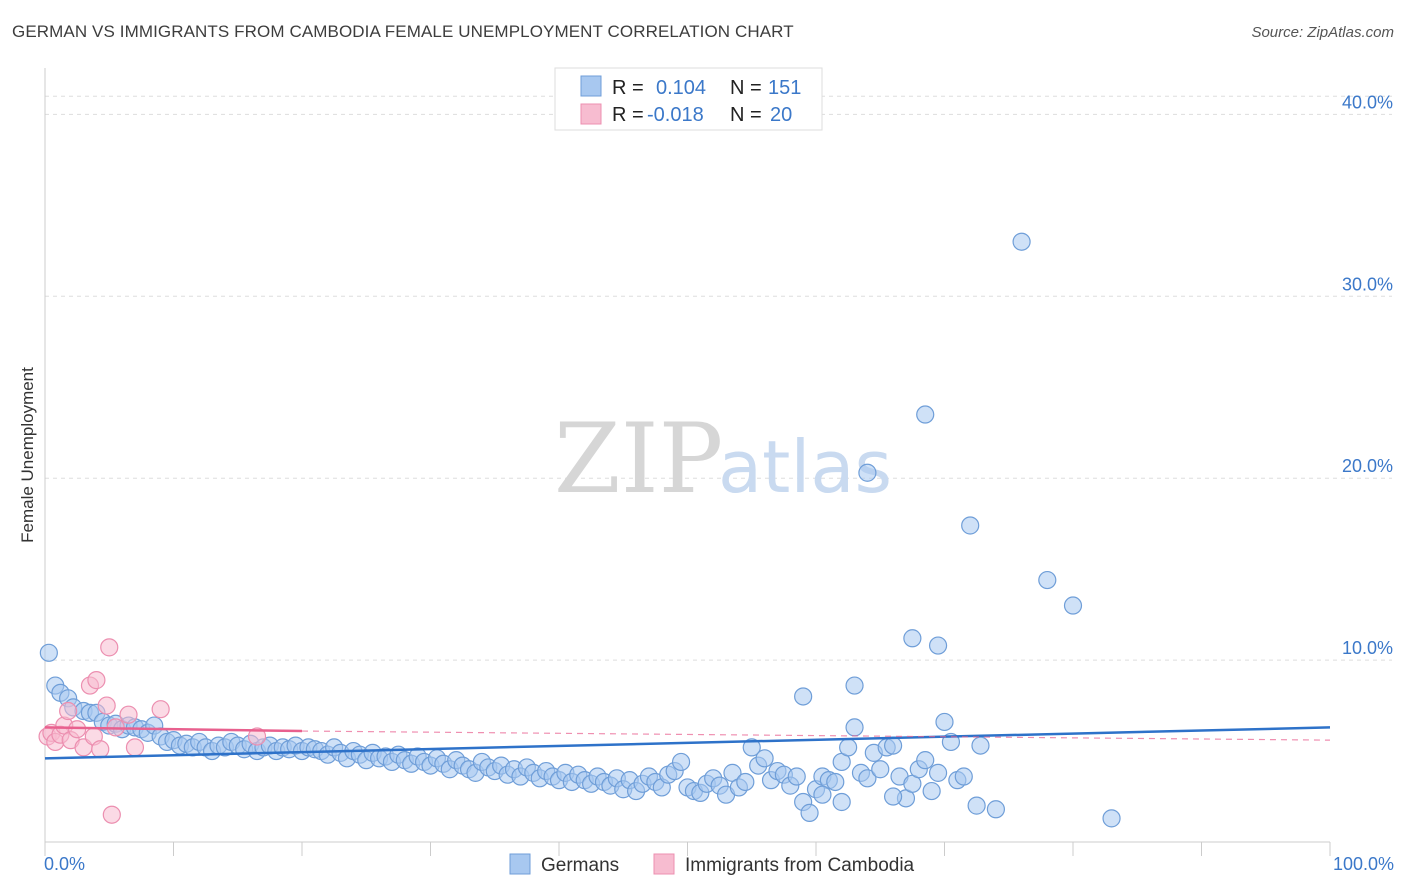 The width and height of the screenshot is (1406, 892). Describe the element at coordinates (173, 729) in the screenshot. I see `cambodia-trend-line` at that location.